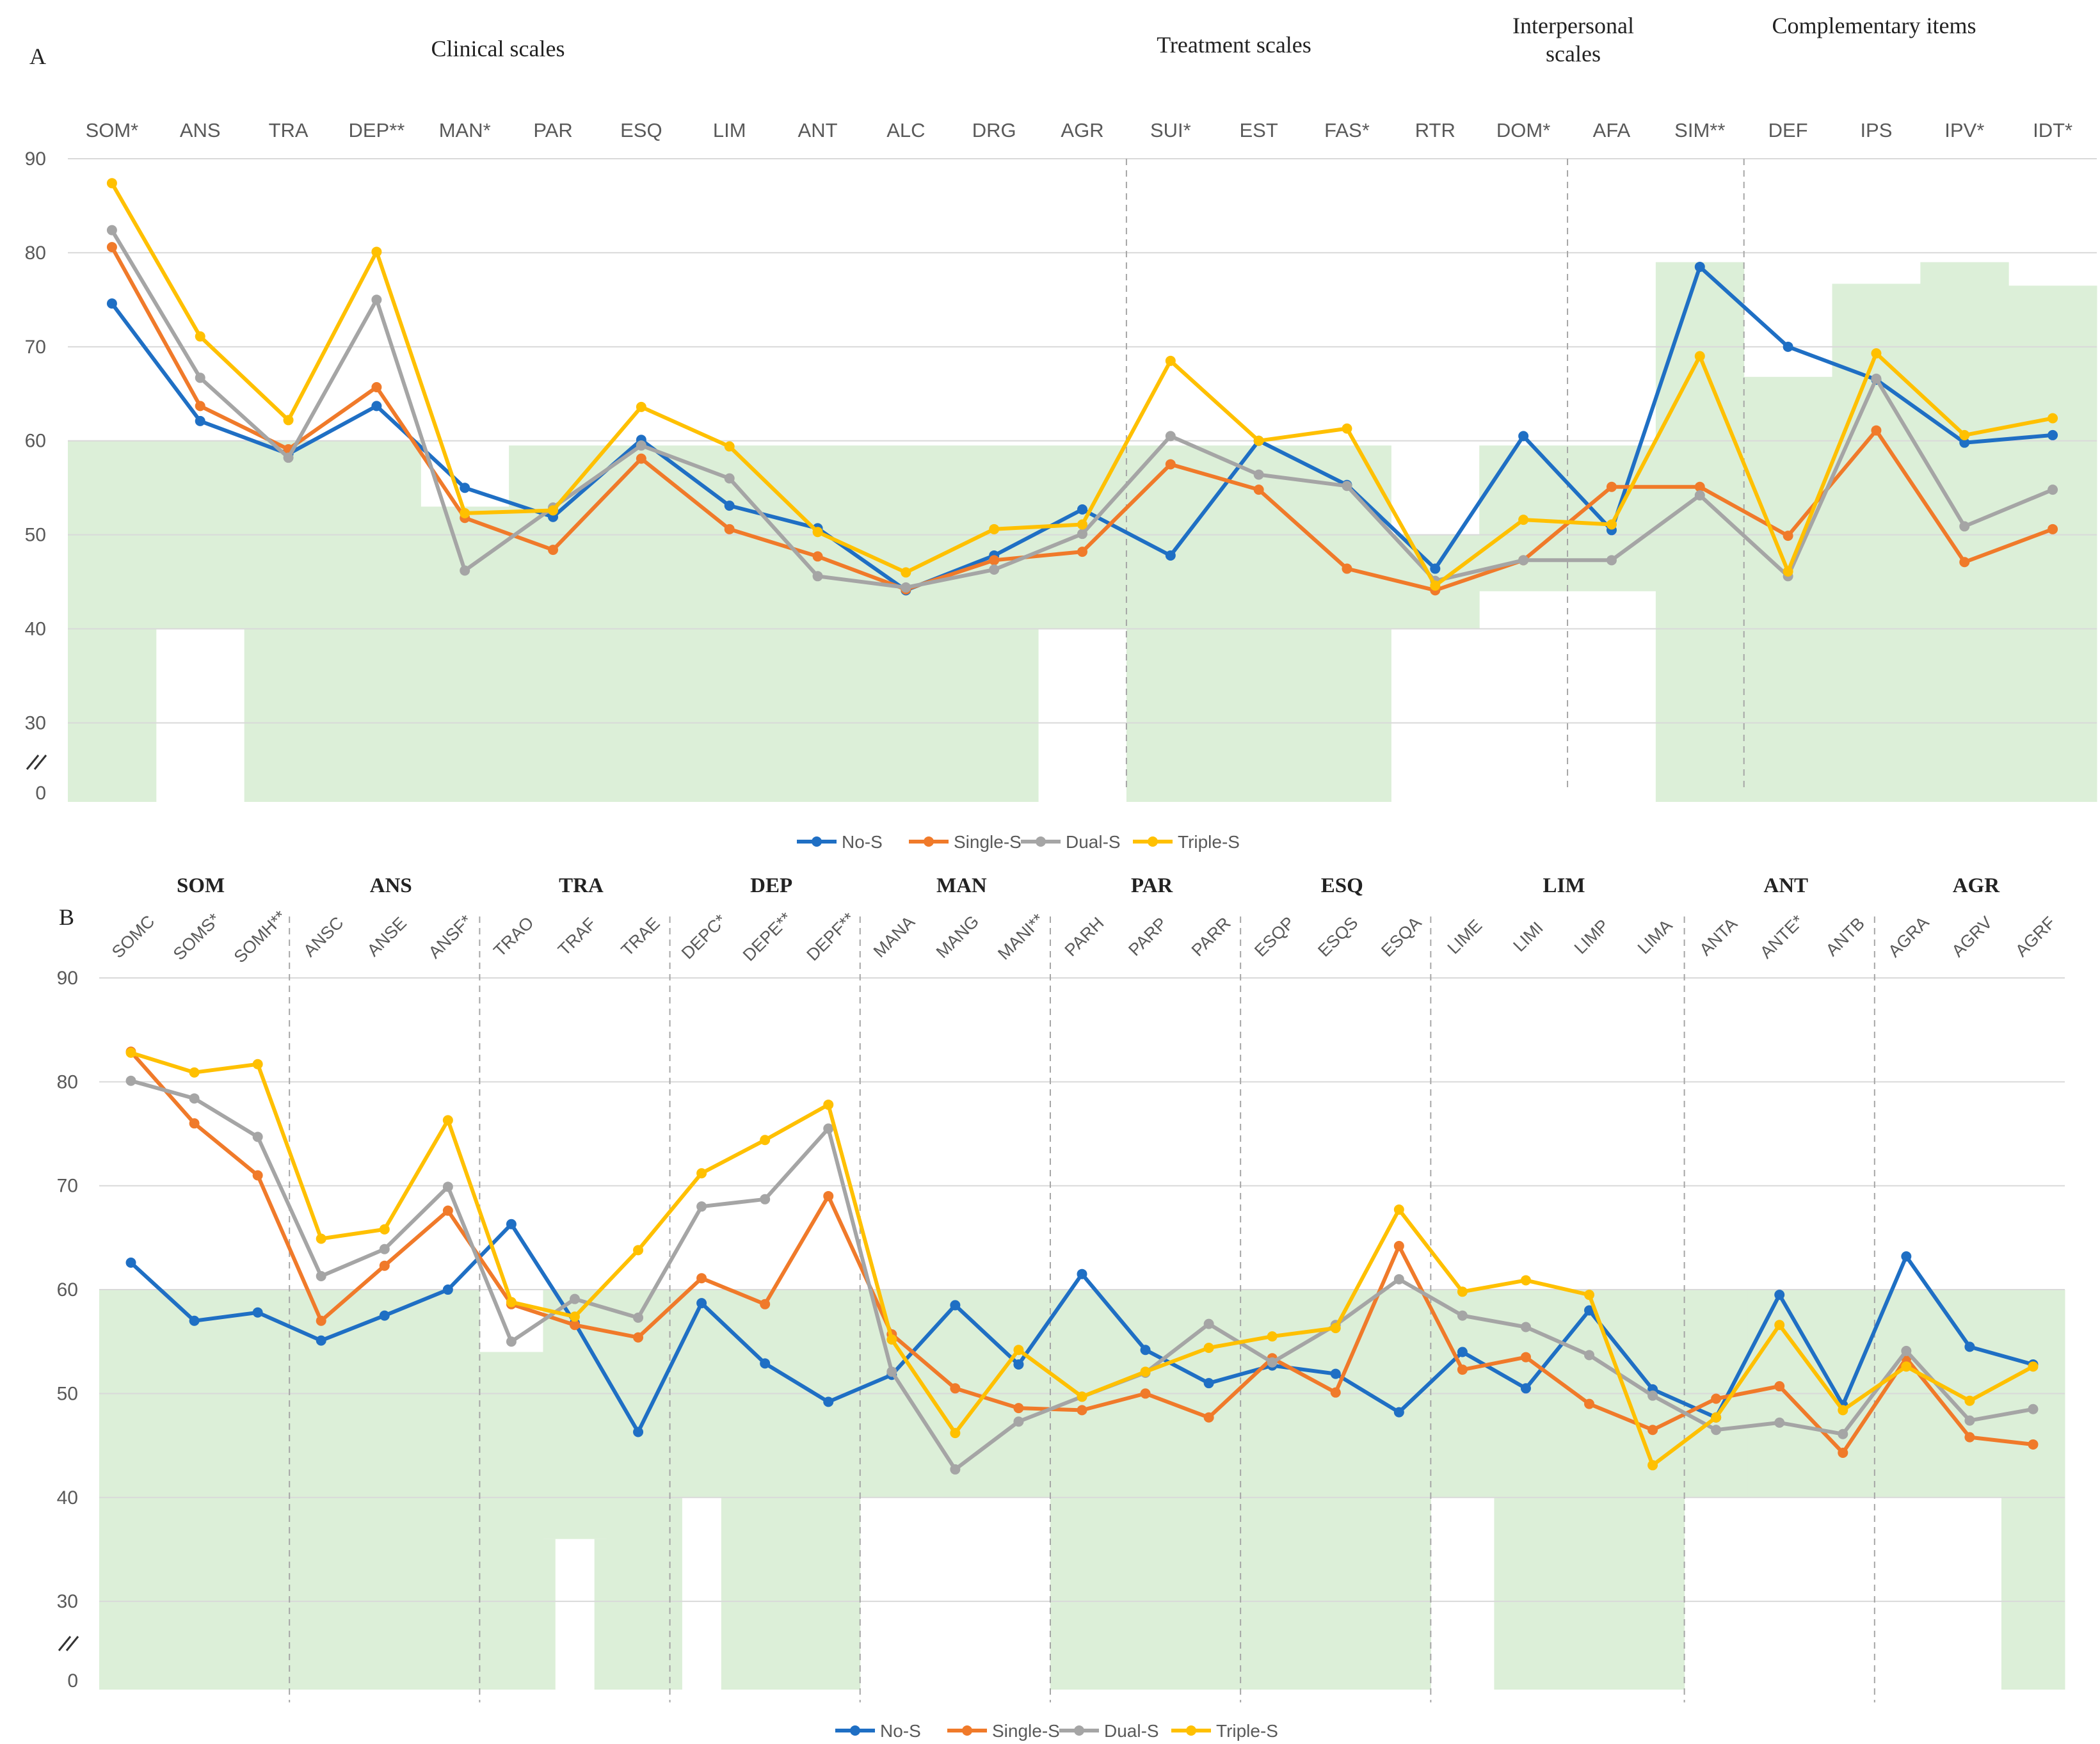 This screenshot has height=1744, width=2100. Describe the element at coordinates (35, 347) in the screenshot. I see `y-tick-label: 70` at that location.